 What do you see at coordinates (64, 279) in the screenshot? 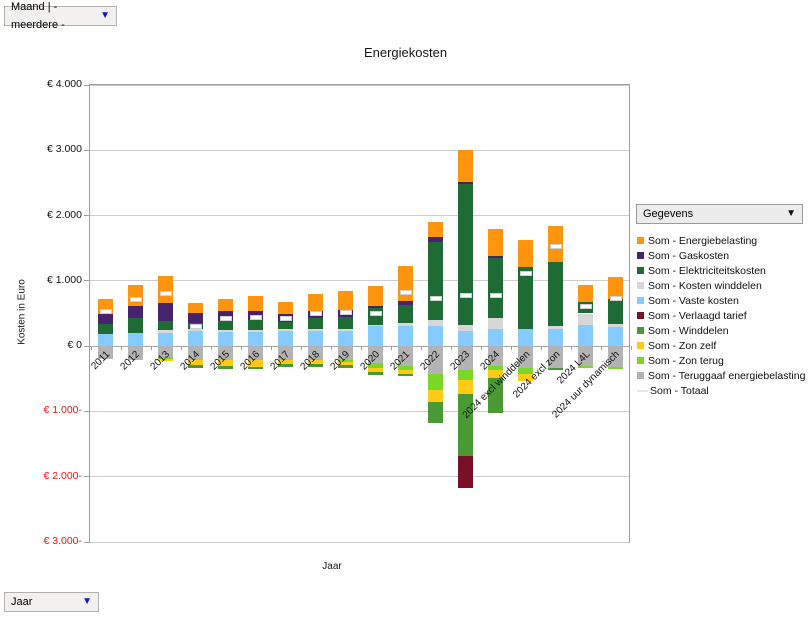
I see `y-axis-tick-label: € 1.000` at bounding box center [64, 279].